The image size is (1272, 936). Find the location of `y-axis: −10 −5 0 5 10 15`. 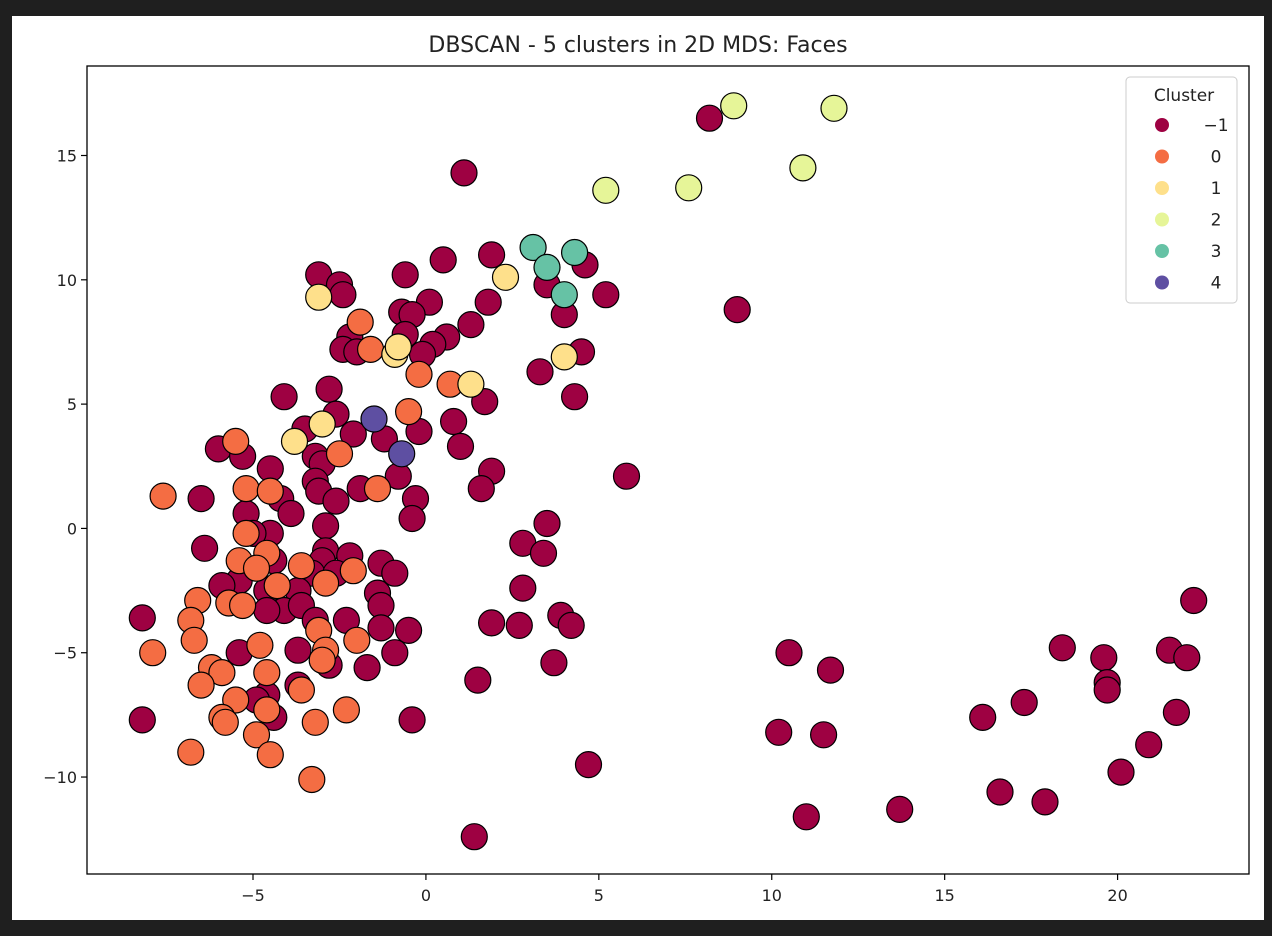

y-axis: −10 −5 0 5 10 15 is located at coordinates (65, 467).